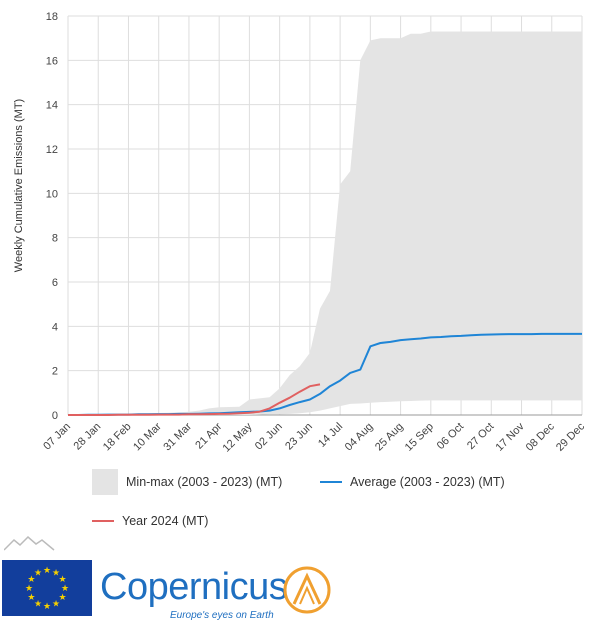 The image size is (600, 621). I want to click on legend-item-year: Year 2024 (MT), so click(150, 521).